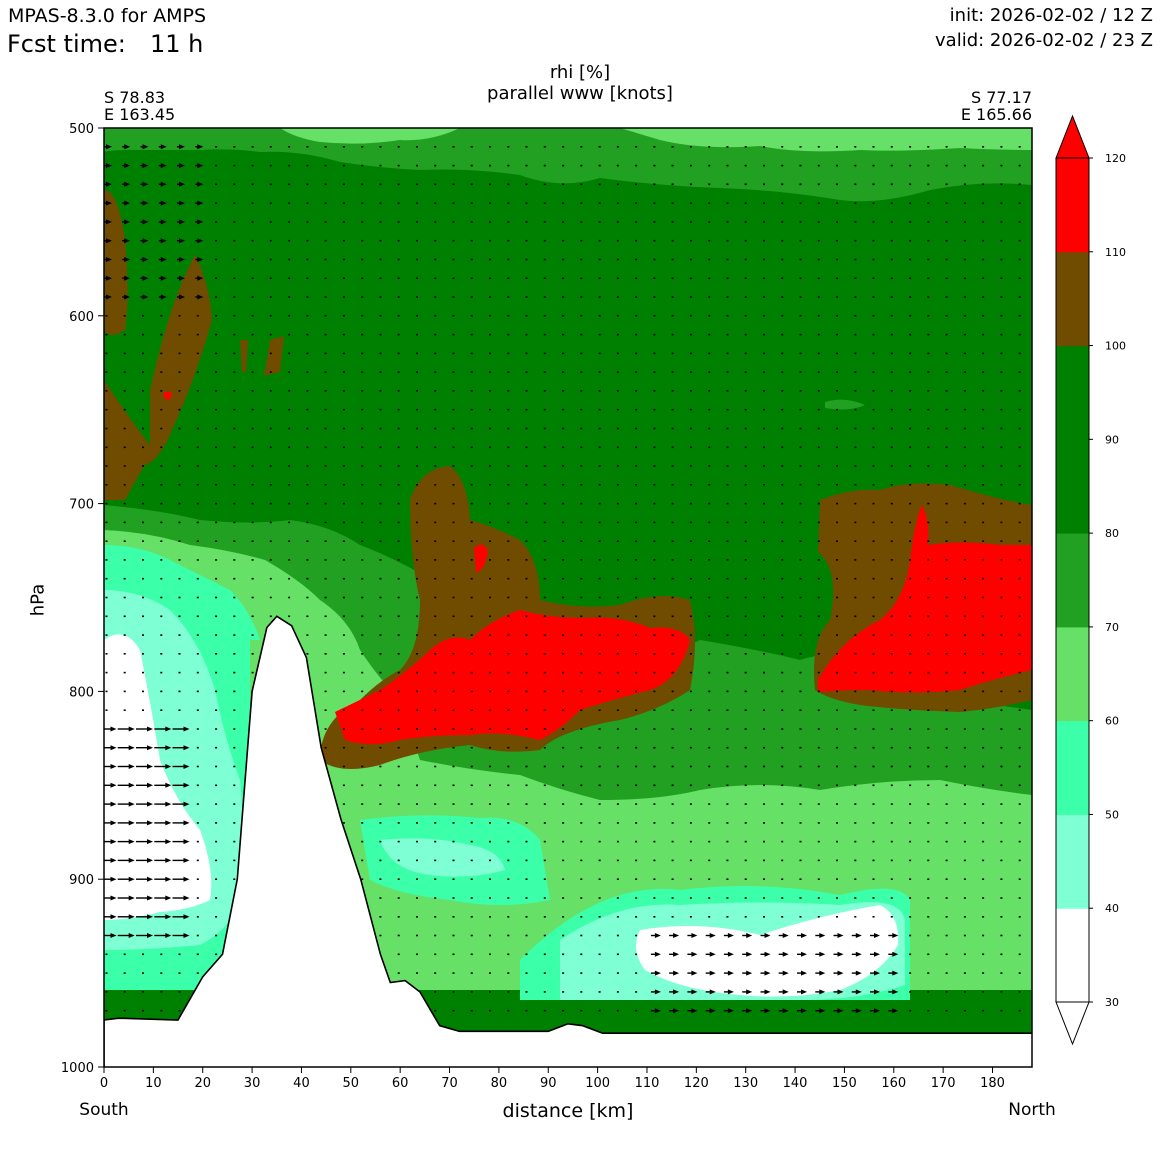 This screenshot has width=1160, height=1160. What do you see at coordinates (140, 114) in the screenshot?
I see `start-longitude: E 163.45` at bounding box center [140, 114].